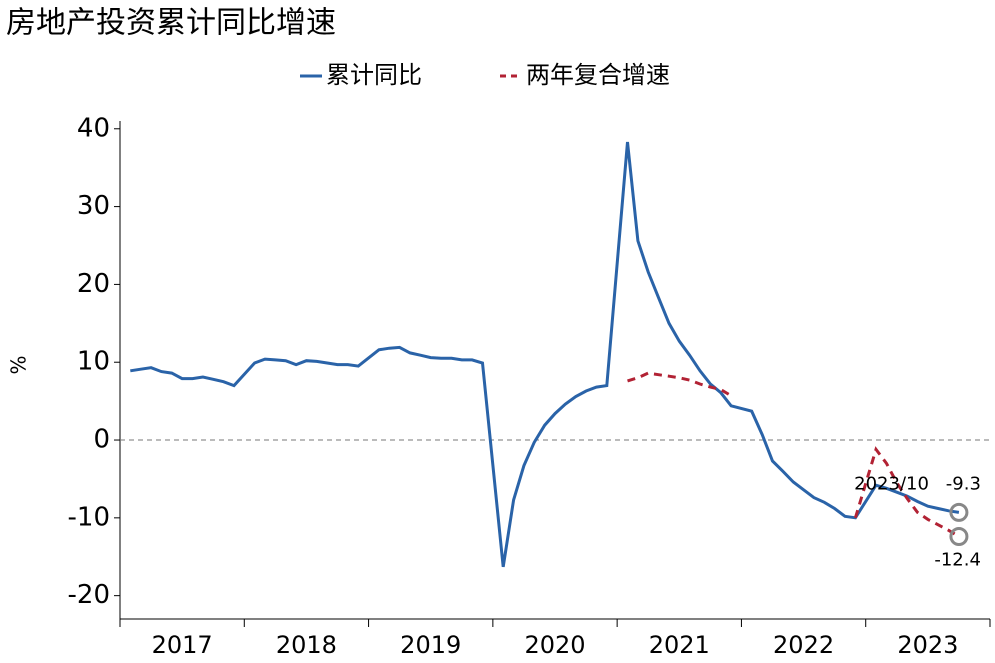 The height and width of the screenshot is (663, 995). What do you see at coordinates (891, 483) in the screenshot?
I see `annotation: 2023/10` at bounding box center [891, 483].